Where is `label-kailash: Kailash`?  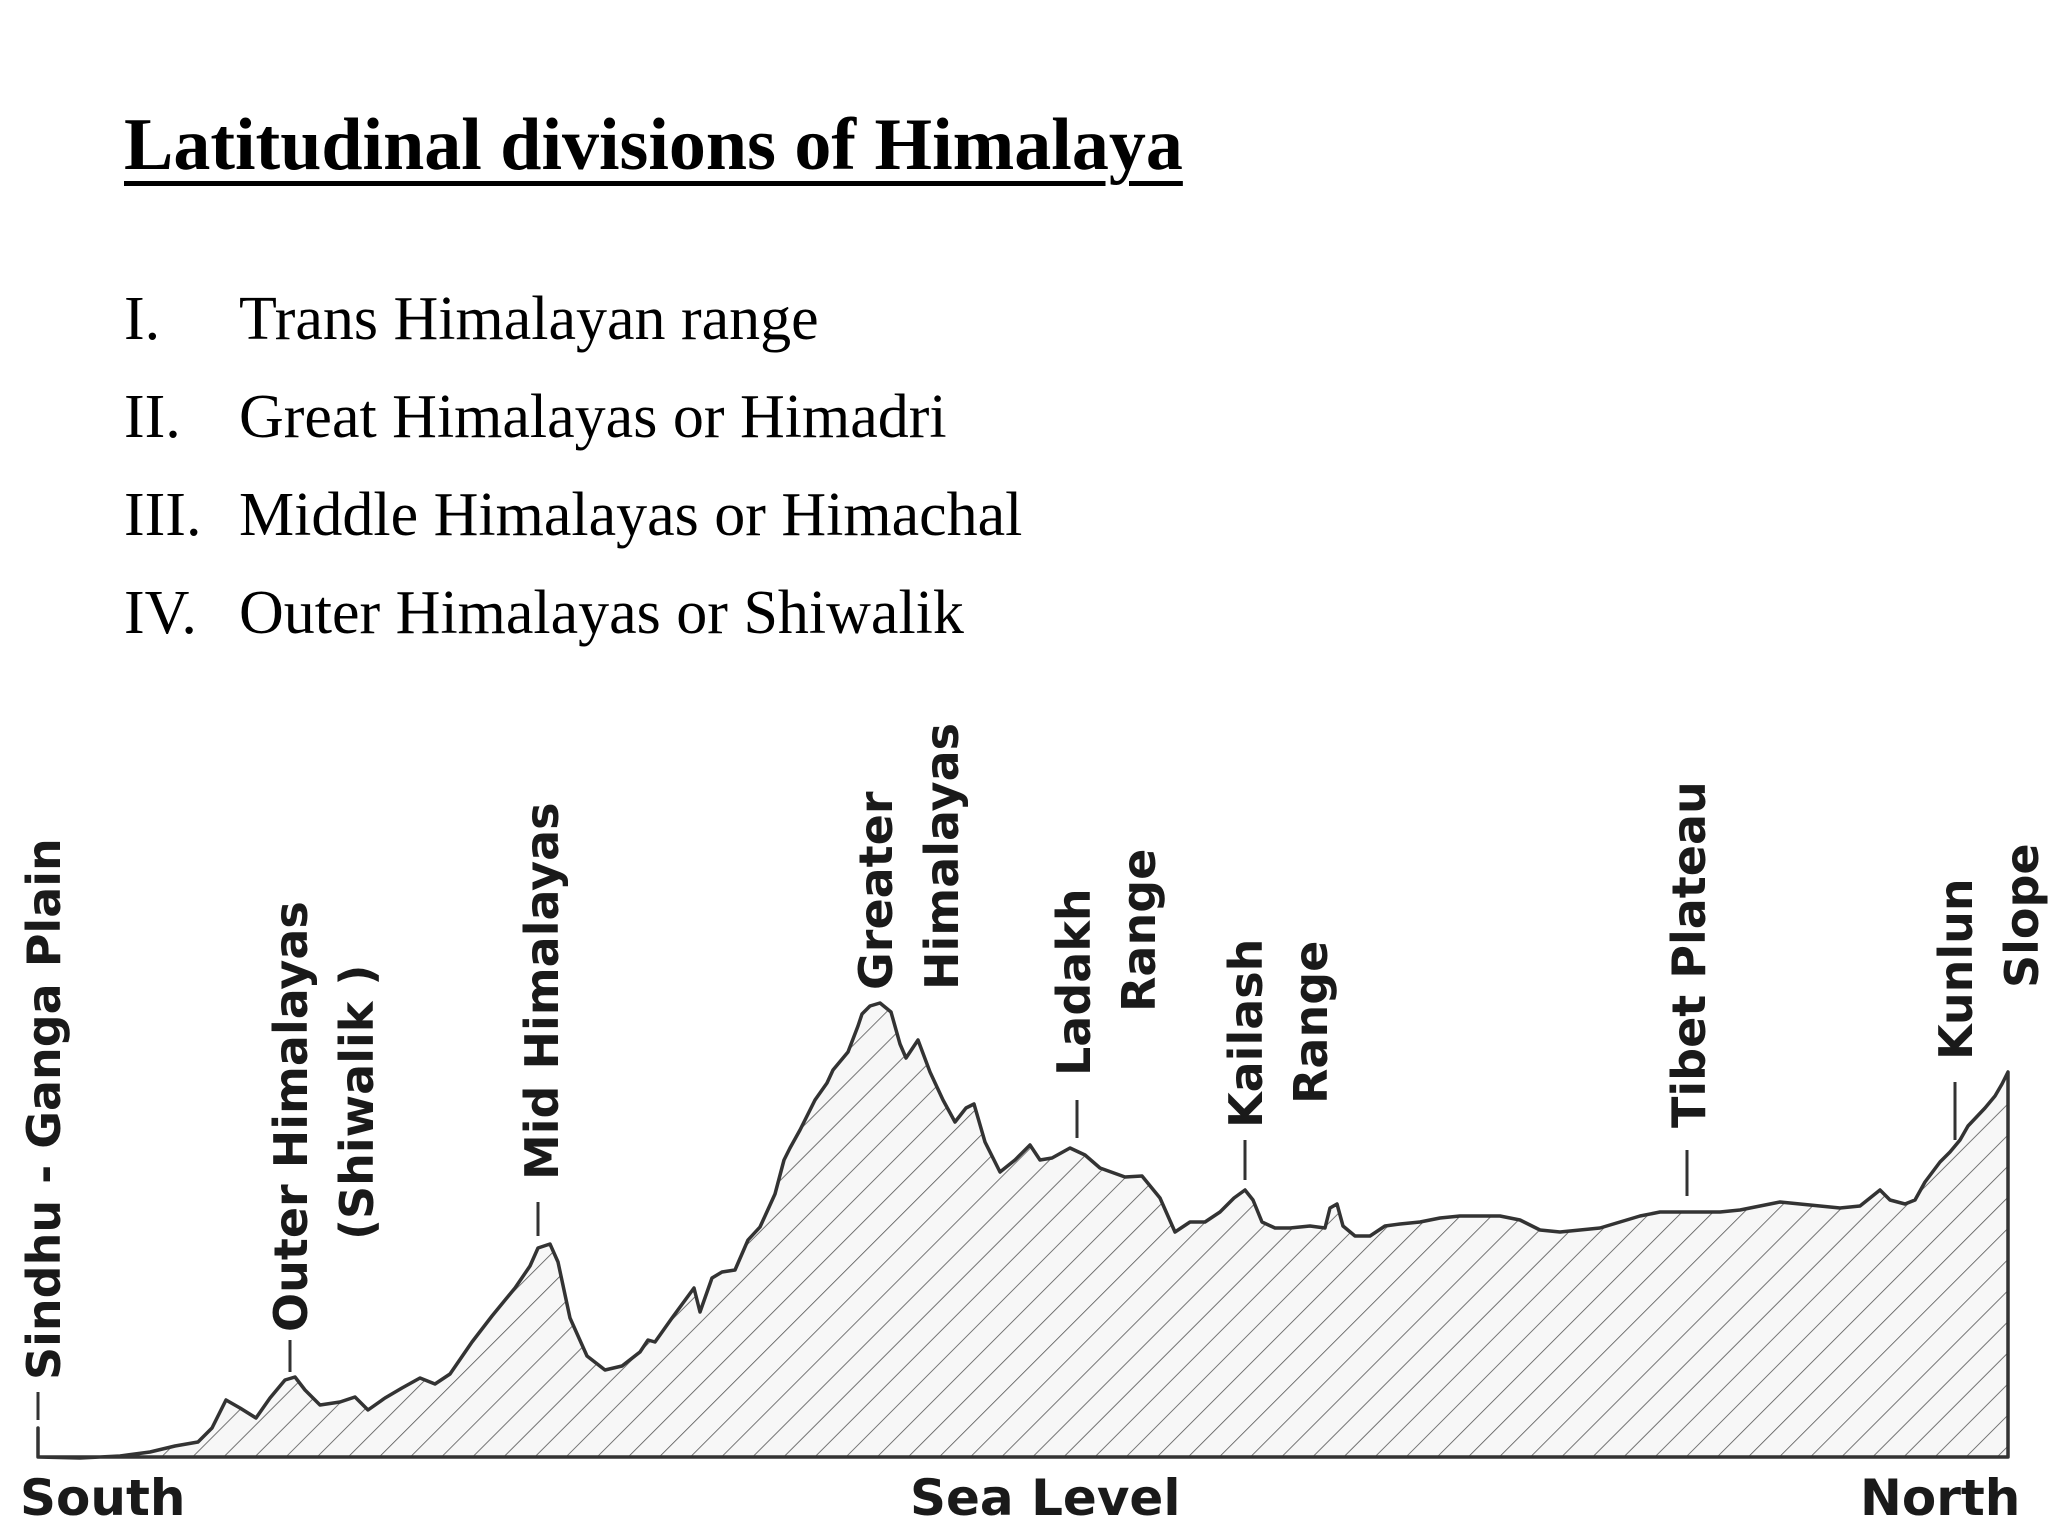
label-kailash: Kailash is located at coordinates (1246, 1033).